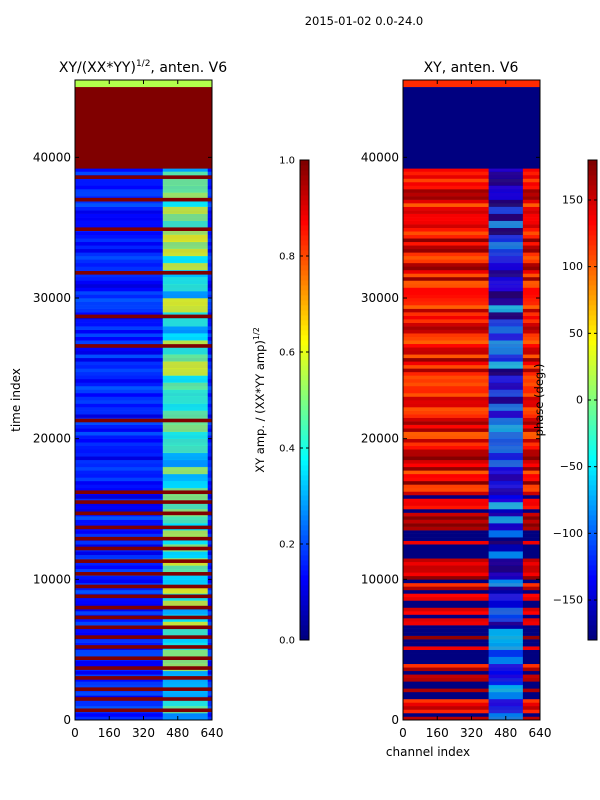 This screenshot has height=800, width=600. I want to click on phase-colorbar-tick-label: 0, so click(579, 400).